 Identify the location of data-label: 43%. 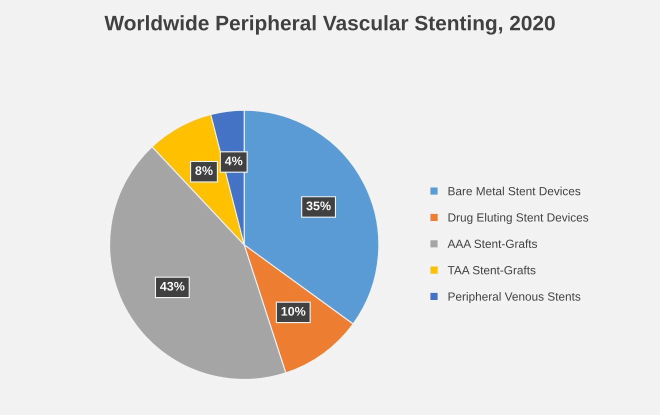
(172, 286).